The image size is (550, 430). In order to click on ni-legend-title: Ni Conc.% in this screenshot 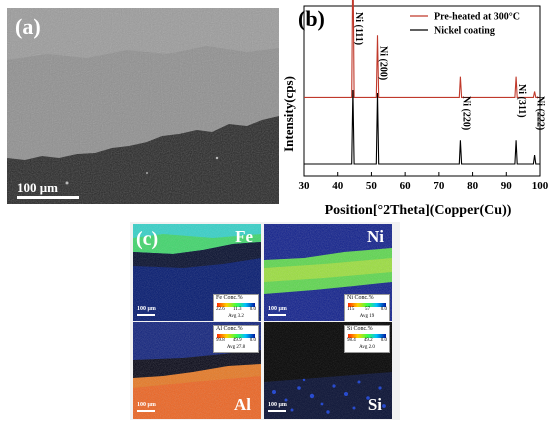, I will do `click(360, 298)`.